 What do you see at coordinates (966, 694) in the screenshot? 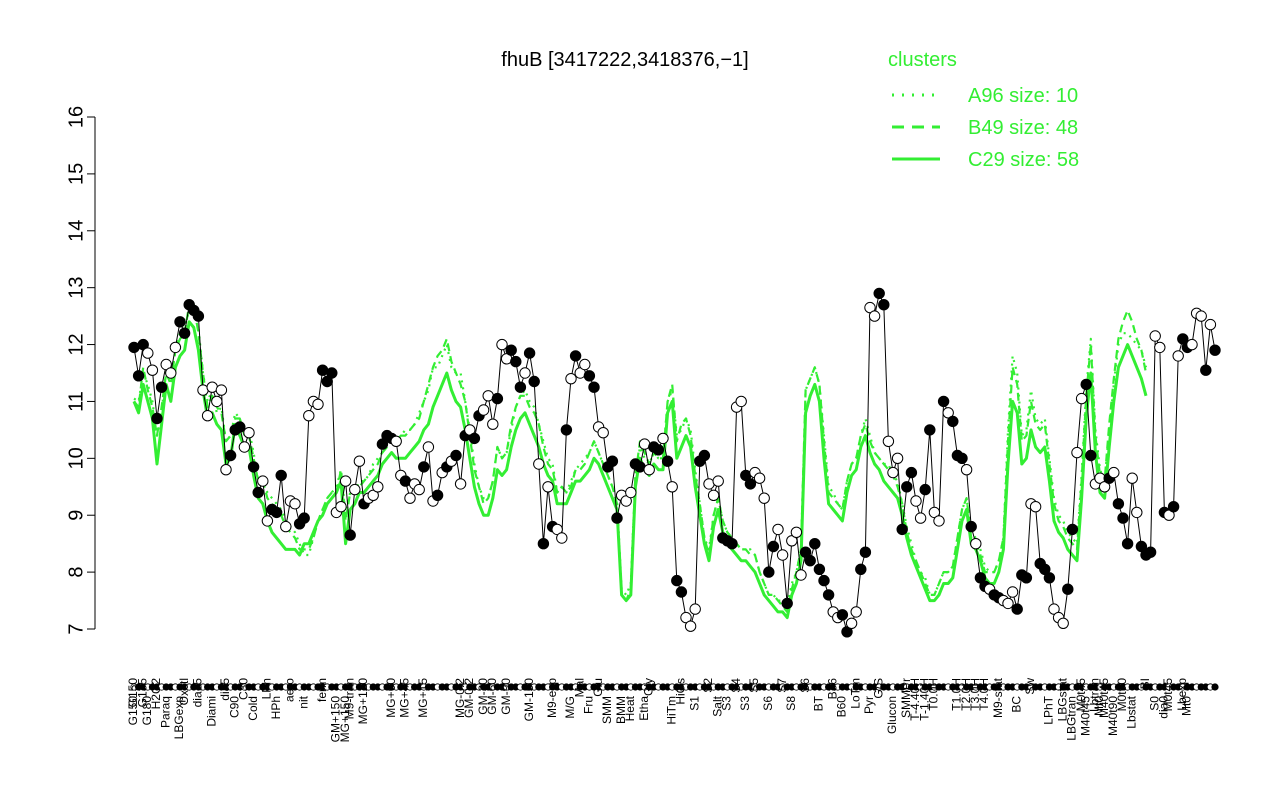
I see `x-tick-label: T2.0H` at bounding box center [966, 694].